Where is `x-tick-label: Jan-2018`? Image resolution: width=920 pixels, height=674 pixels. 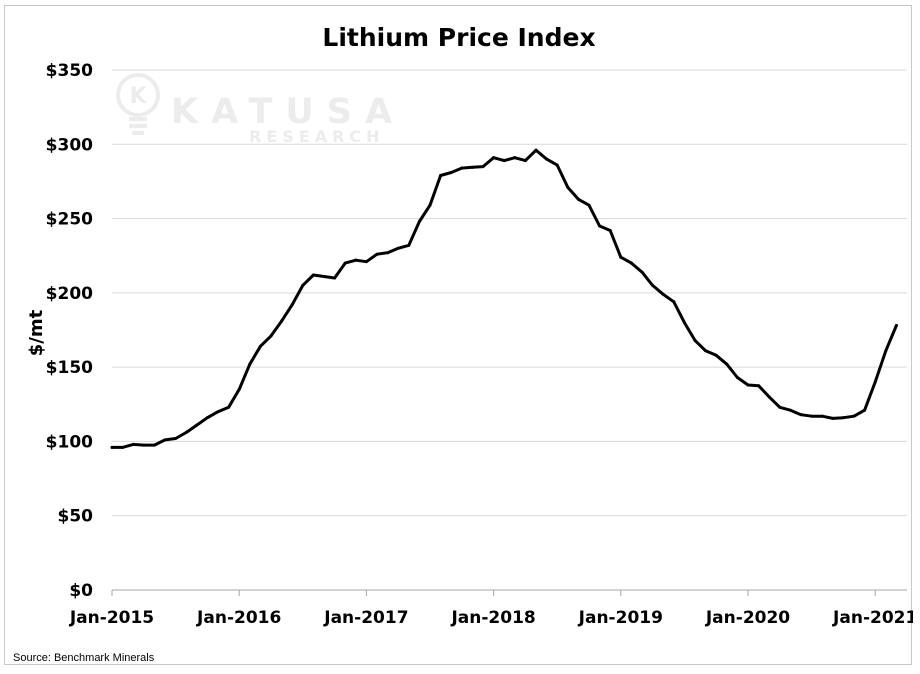
x-tick-label: Jan-2018 is located at coordinates (492, 618).